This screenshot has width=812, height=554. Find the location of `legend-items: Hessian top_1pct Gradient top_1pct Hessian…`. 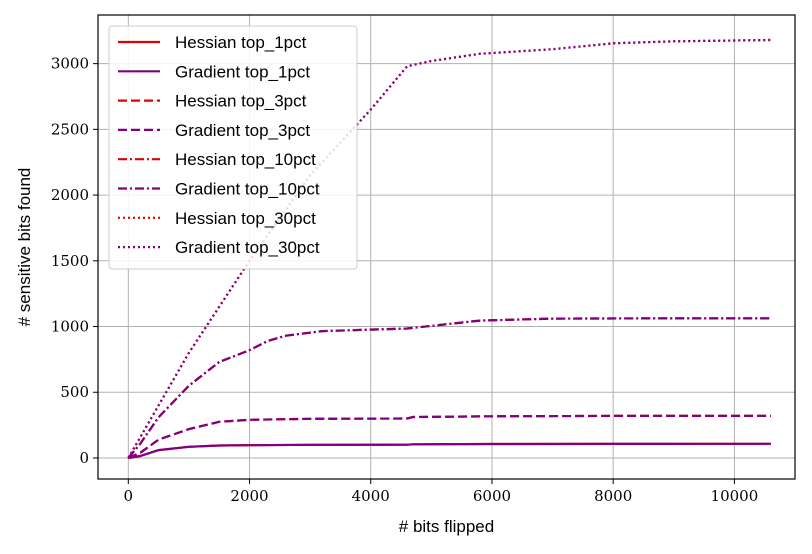

legend-items: Hessian top_1pct Gradient top_1pct Hessian… is located at coordinates (219, 145).